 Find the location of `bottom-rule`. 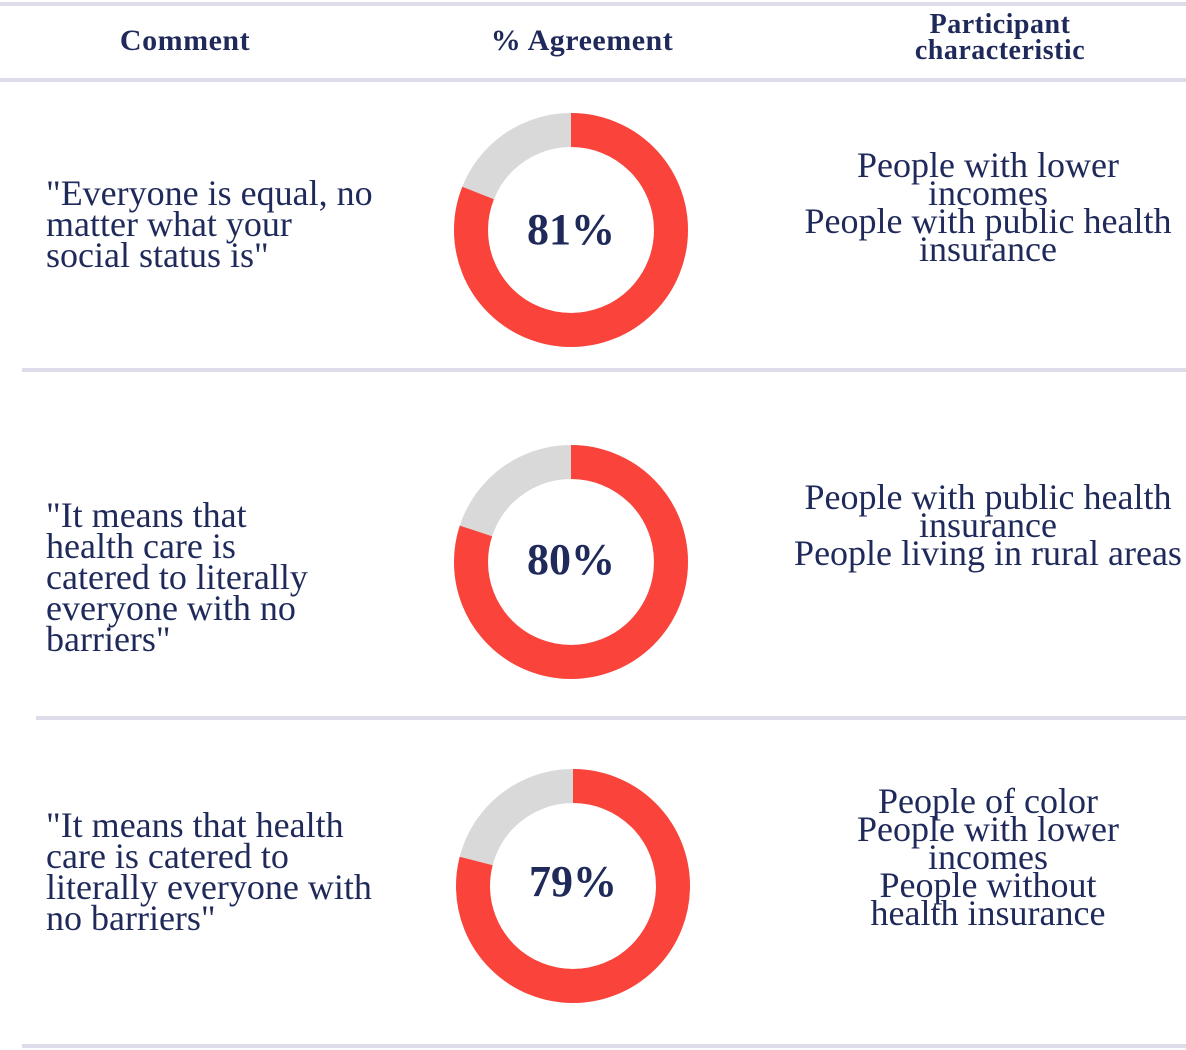

bottom-rule is located at coordinates (604, 1046).